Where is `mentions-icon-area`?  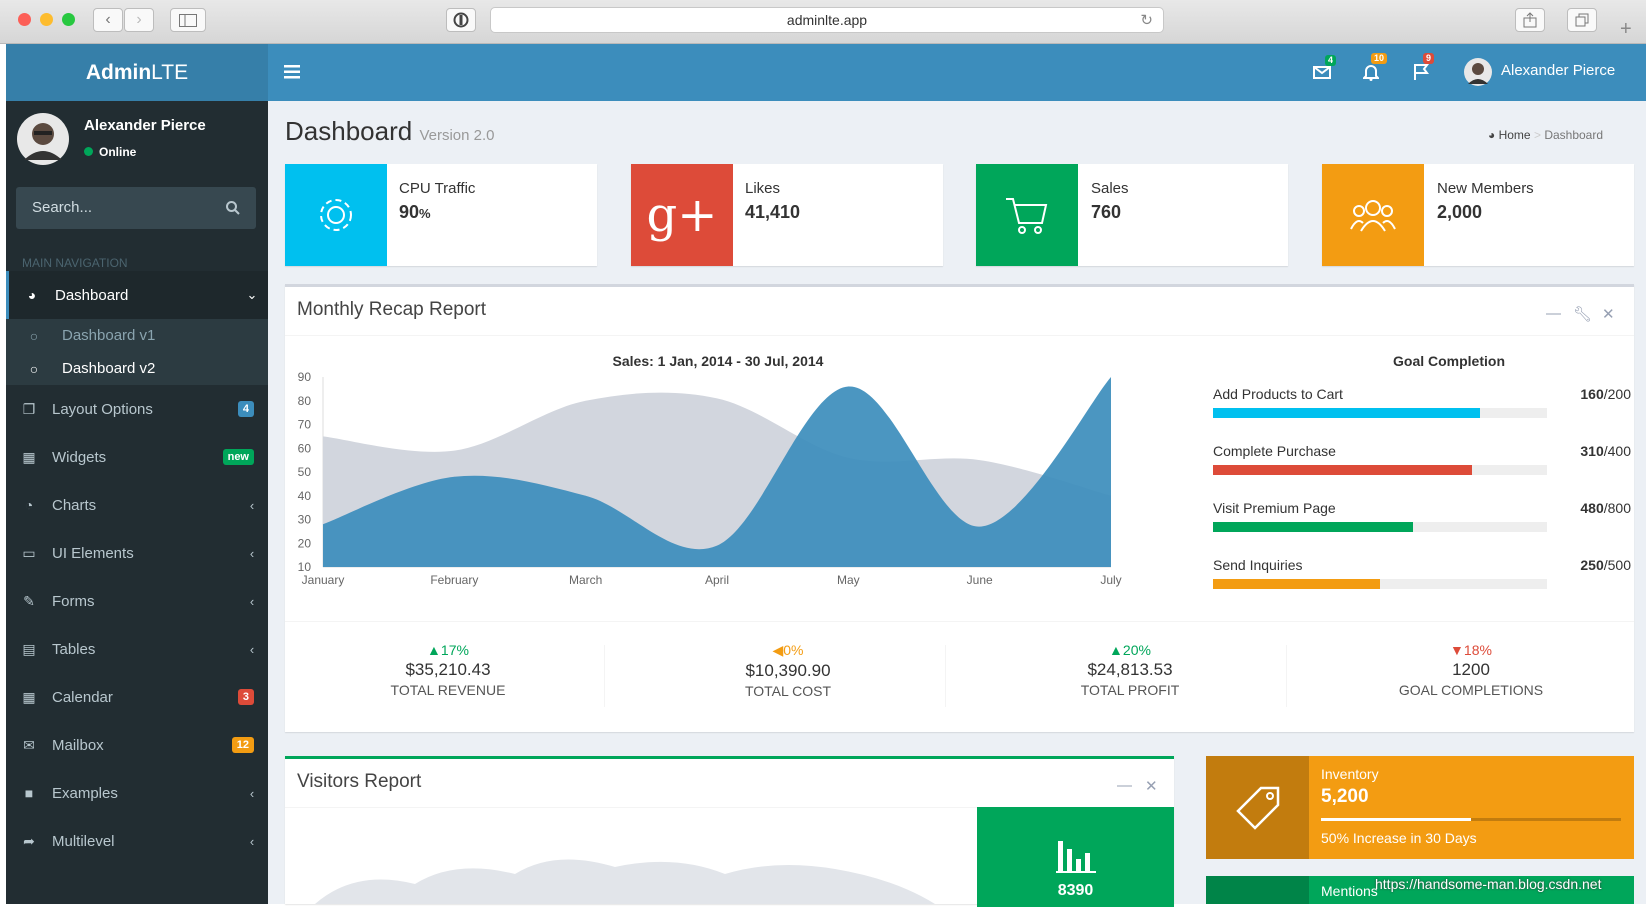
mentions-icon-area is located at coordinates (1257, 890).